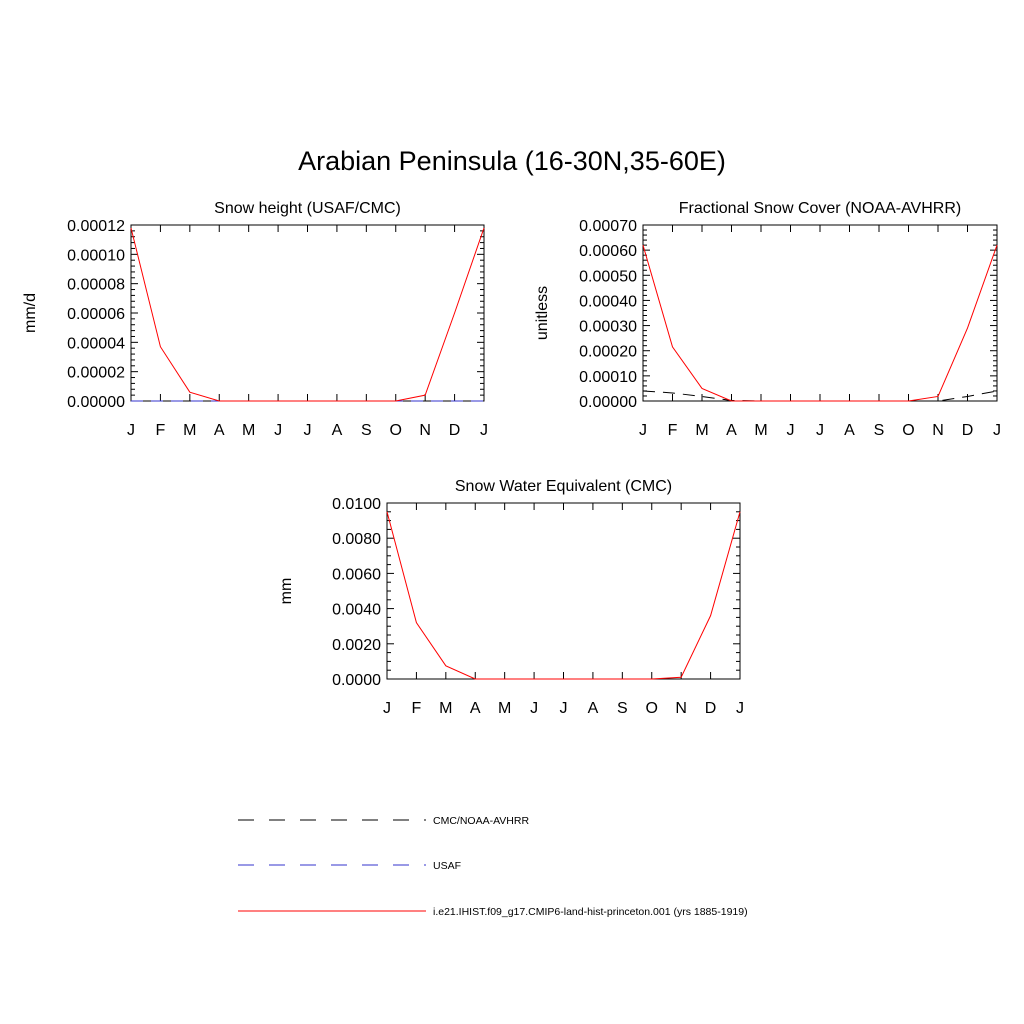 The image size is (1024, 1024). I want to click on y-tick-label: 0.00020, so click(608, 352).